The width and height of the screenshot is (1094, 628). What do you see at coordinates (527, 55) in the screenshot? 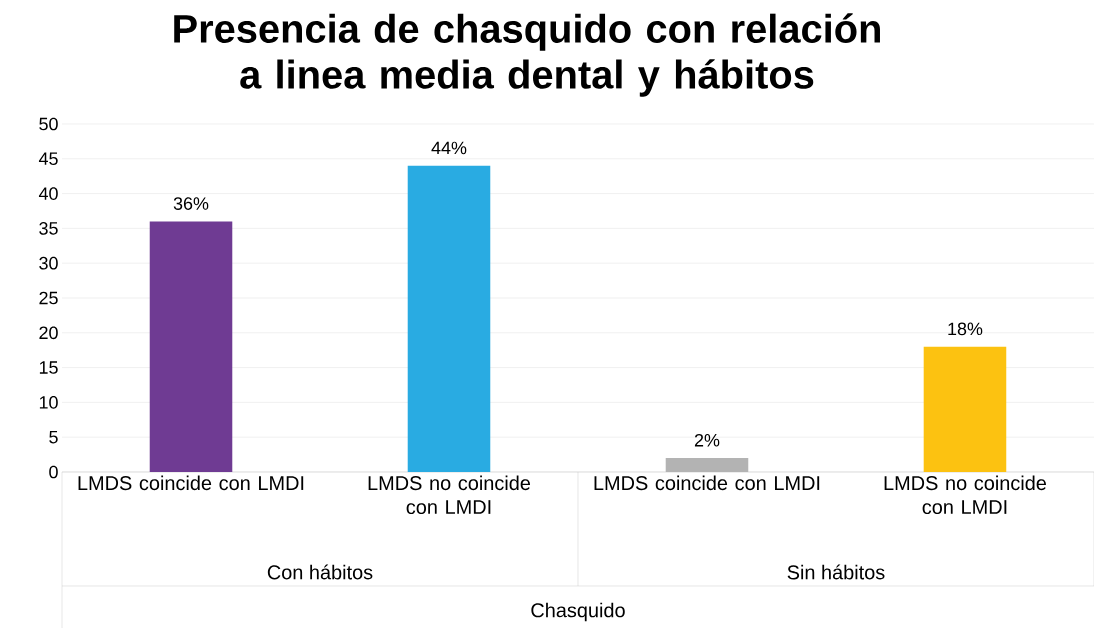
I see `chart-title: Presencia de chasquido con relación a linea media dental y hábitos` at bounding box center [527, 55].